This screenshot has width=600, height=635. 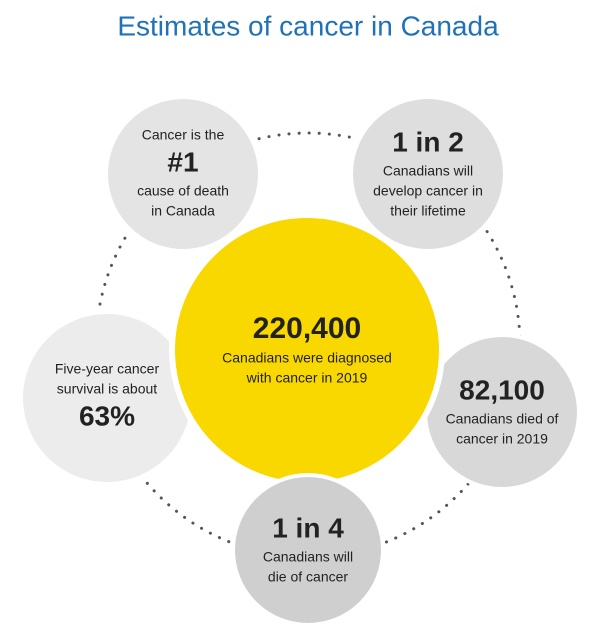 What do you see at coordinates (183, 211) in the screenshot?
I see `caption-line: in Canada` at bounding box center [183, 211].